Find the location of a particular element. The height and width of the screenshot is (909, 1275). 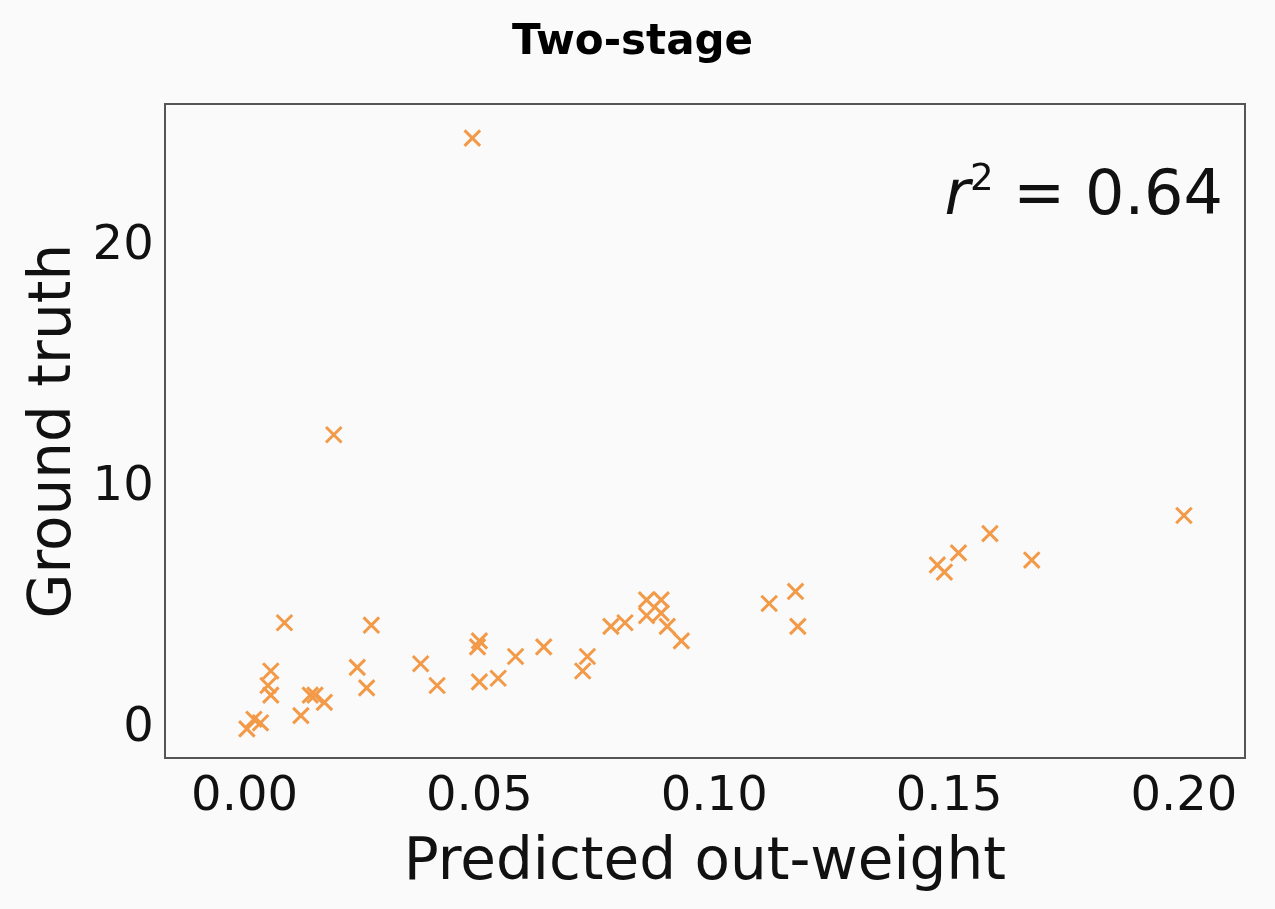

y-tick-label: 10 is located at coordinates (123, 483).